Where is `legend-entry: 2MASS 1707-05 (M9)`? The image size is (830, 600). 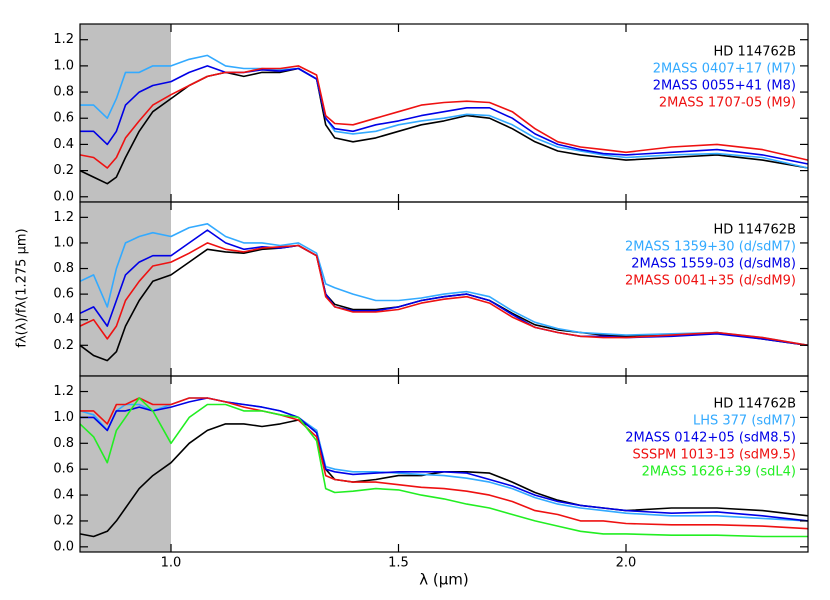
legend-entry: 2MASS 1707-05 (M9) is located at coordinates (727, 103).